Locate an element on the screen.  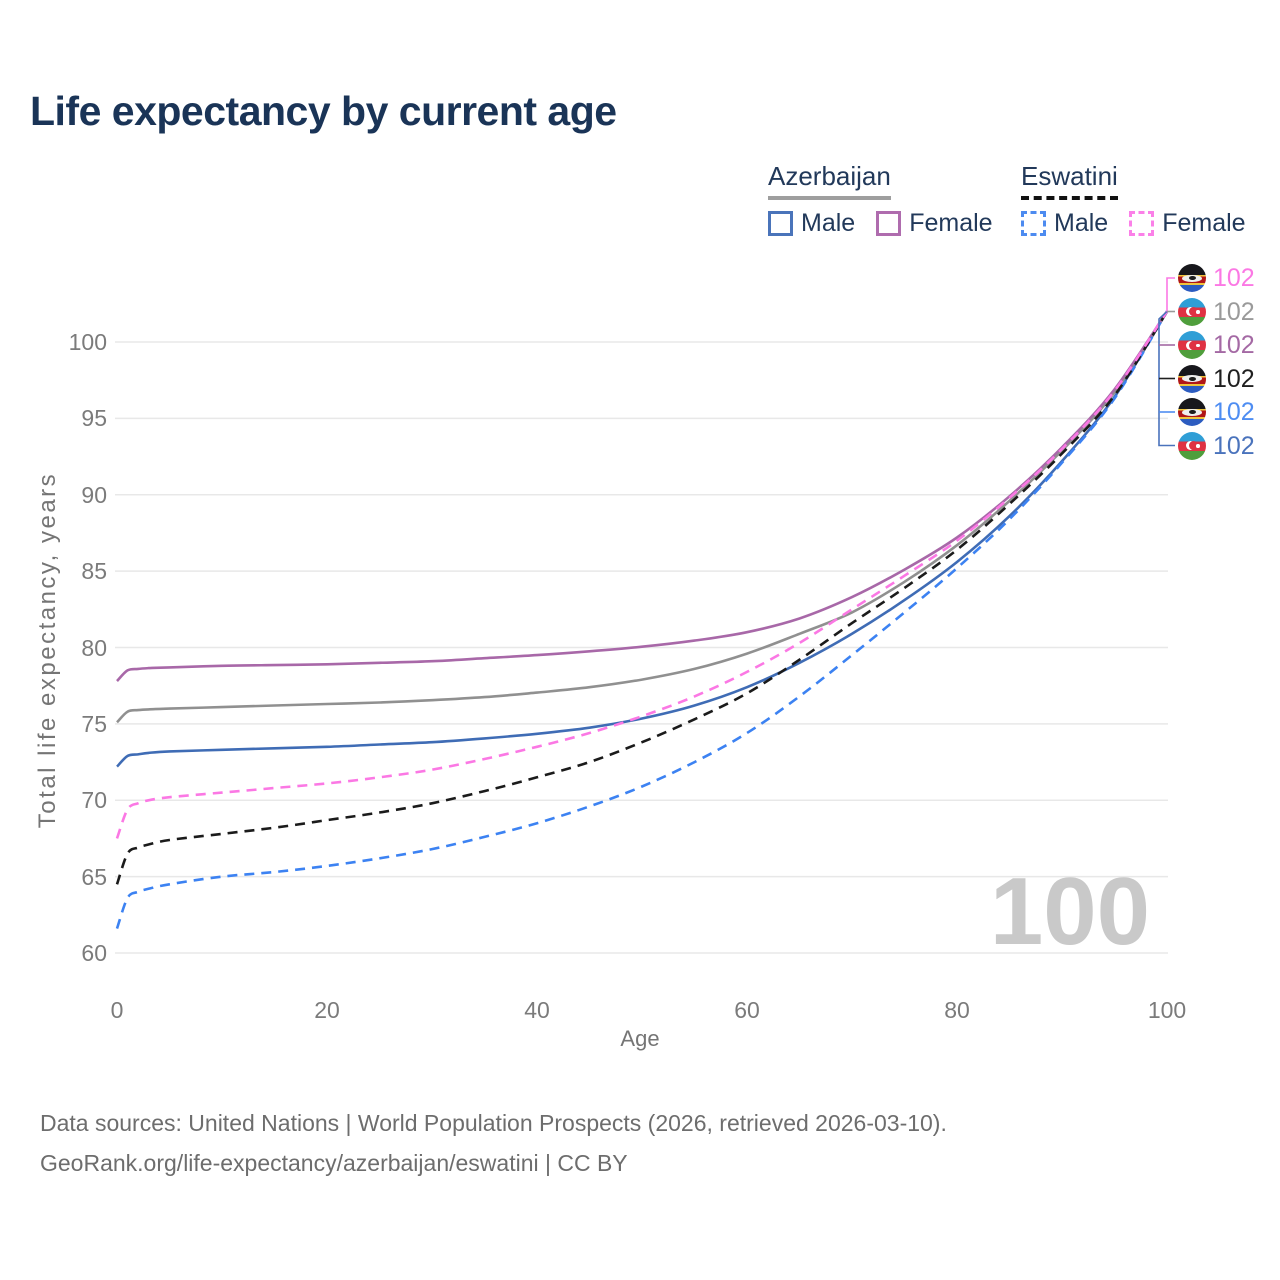
legend-country-eswatini: Eswatini is located at coordinates (1069, 181).